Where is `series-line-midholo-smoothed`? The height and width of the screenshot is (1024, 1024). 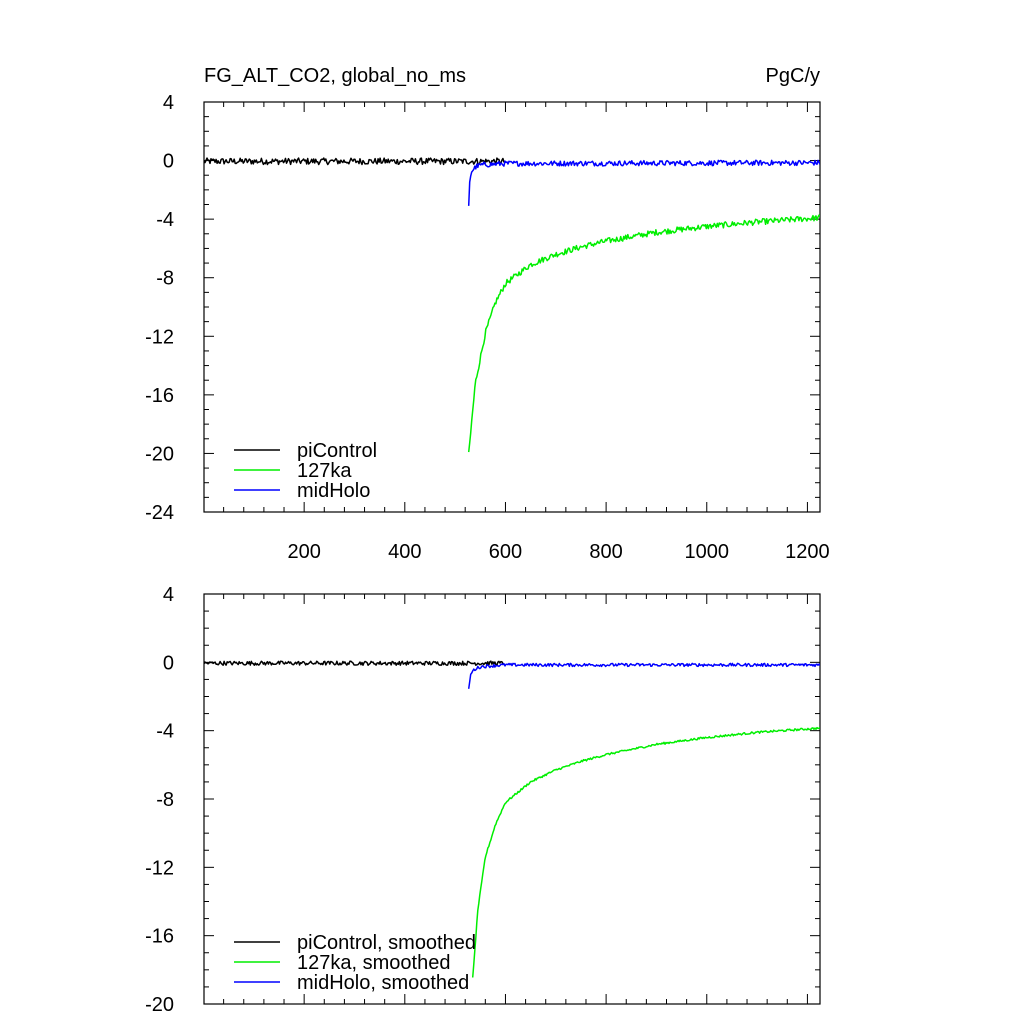
series-line-midholo-smoothed is located at coordinates (643, 675).